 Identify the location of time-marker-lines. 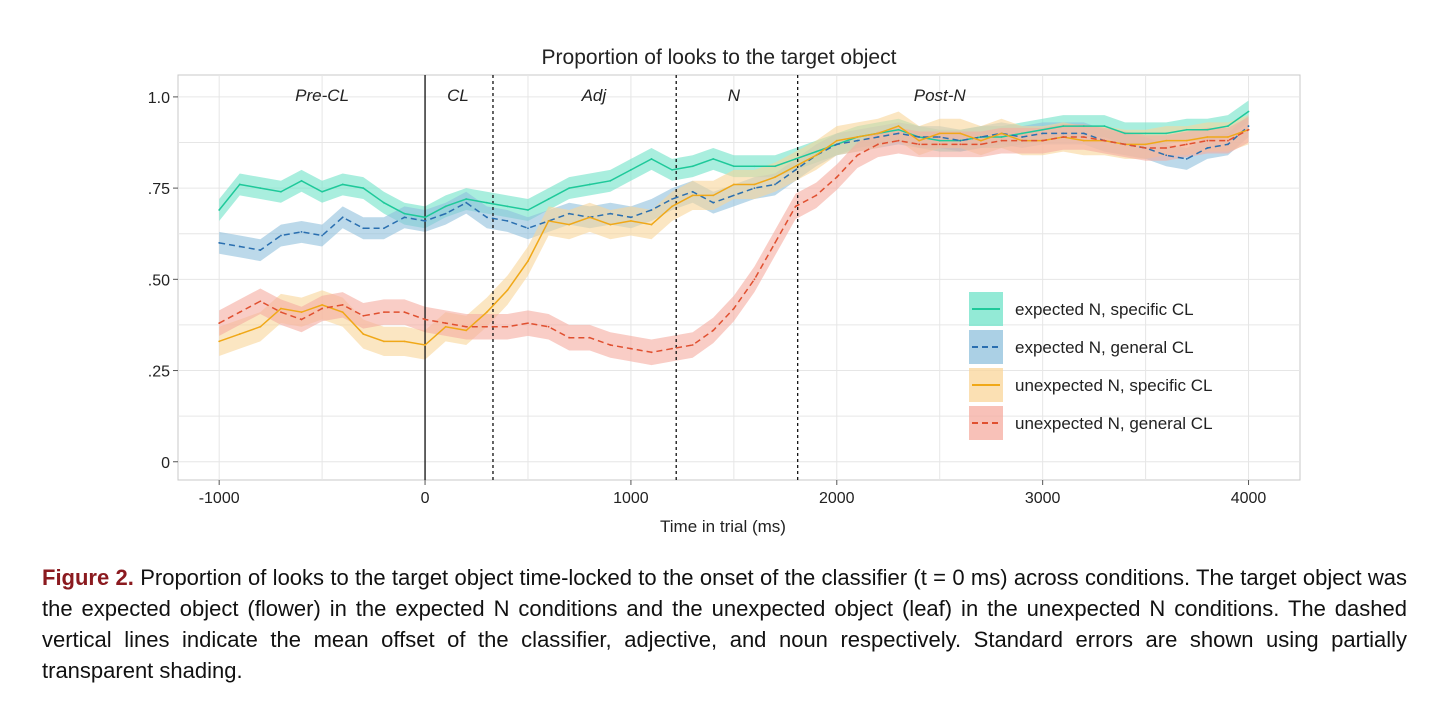
(611, 277).